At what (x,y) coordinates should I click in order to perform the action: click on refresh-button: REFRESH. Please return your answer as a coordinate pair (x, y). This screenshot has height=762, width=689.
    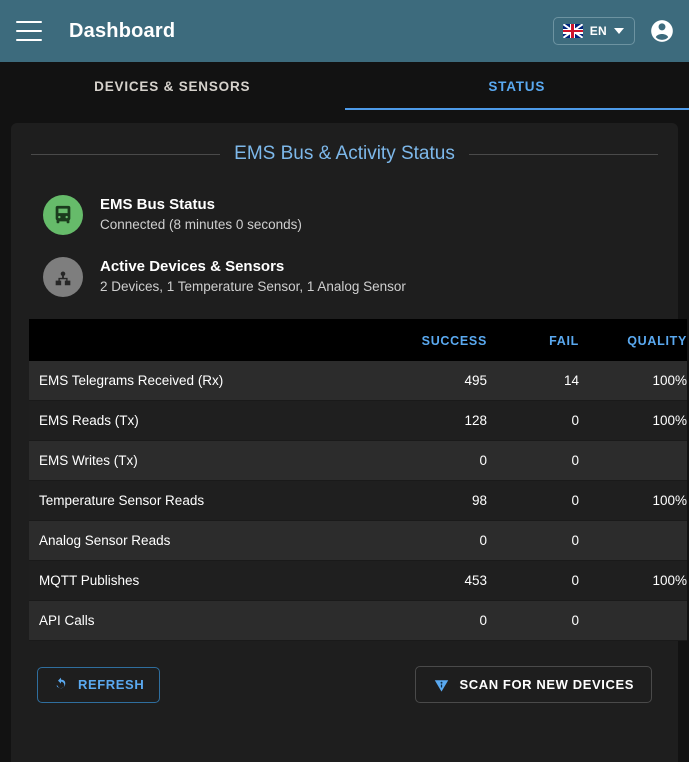
    Looking at the image, I should click on (99, 684).